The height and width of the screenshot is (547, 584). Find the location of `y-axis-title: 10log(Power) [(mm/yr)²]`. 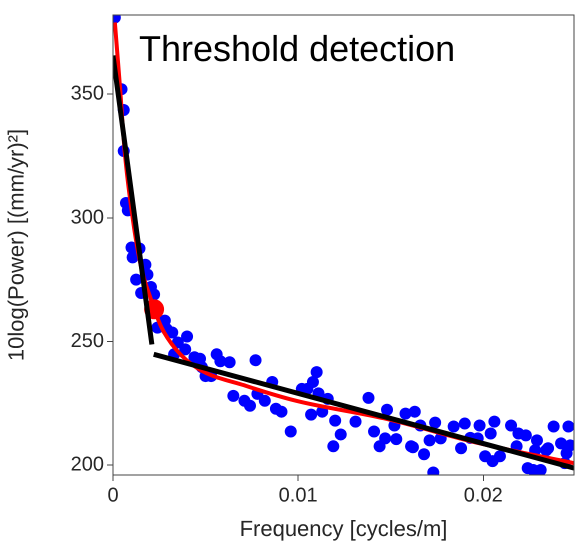

y-axis-title: 10log(Power) [(mm/yr)²] is located at coordinates (15, 245).